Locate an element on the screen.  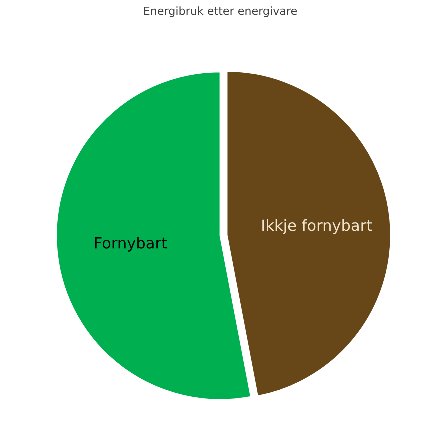
slice-label: Ikkje fornybart is located at coordinates (317, 226).